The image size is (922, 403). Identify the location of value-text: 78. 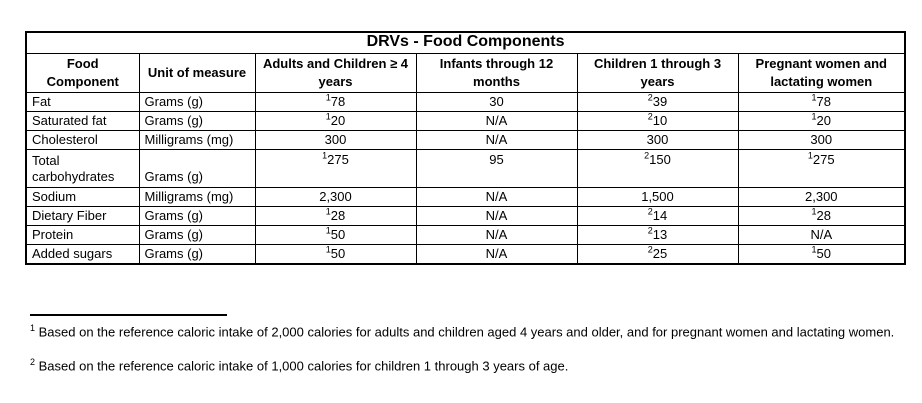
(338, 102).